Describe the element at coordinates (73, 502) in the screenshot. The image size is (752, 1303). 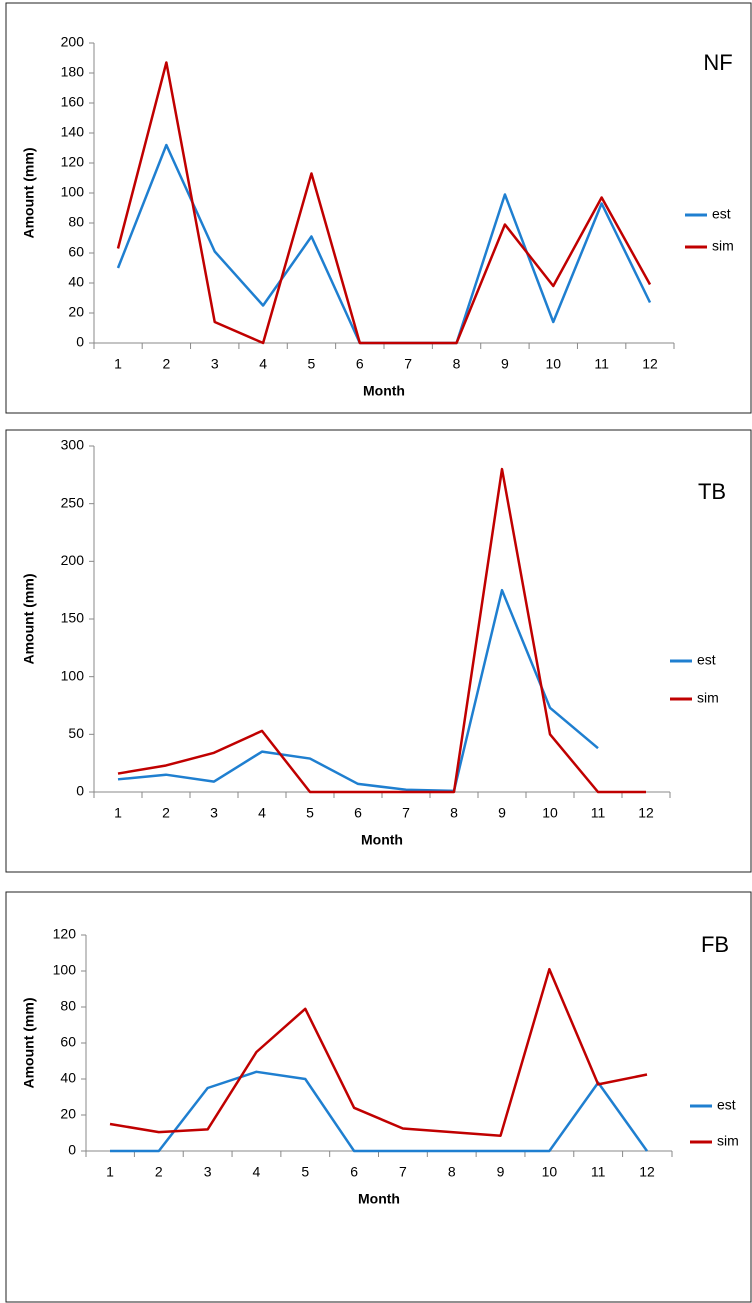
I see `y-tick-label: 250` at that location.